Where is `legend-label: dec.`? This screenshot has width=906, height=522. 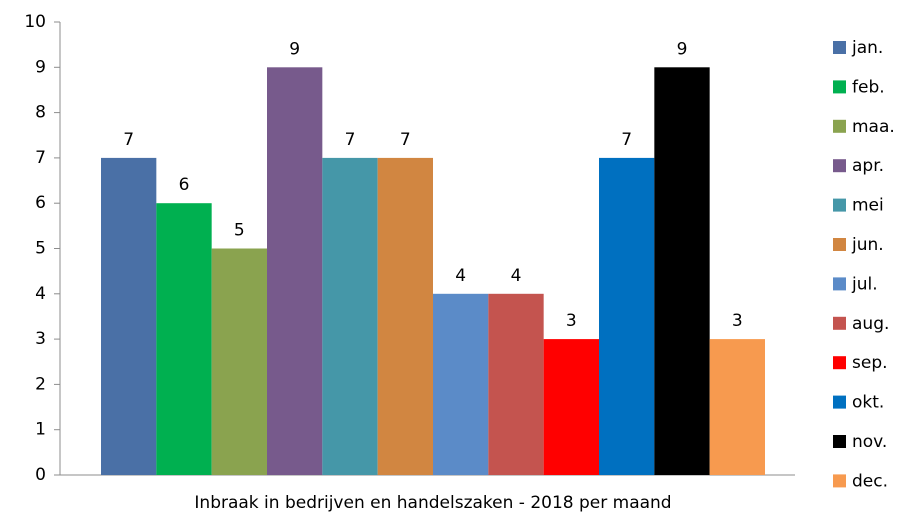 legend-label: dec. is located at coordinates (870, 481).